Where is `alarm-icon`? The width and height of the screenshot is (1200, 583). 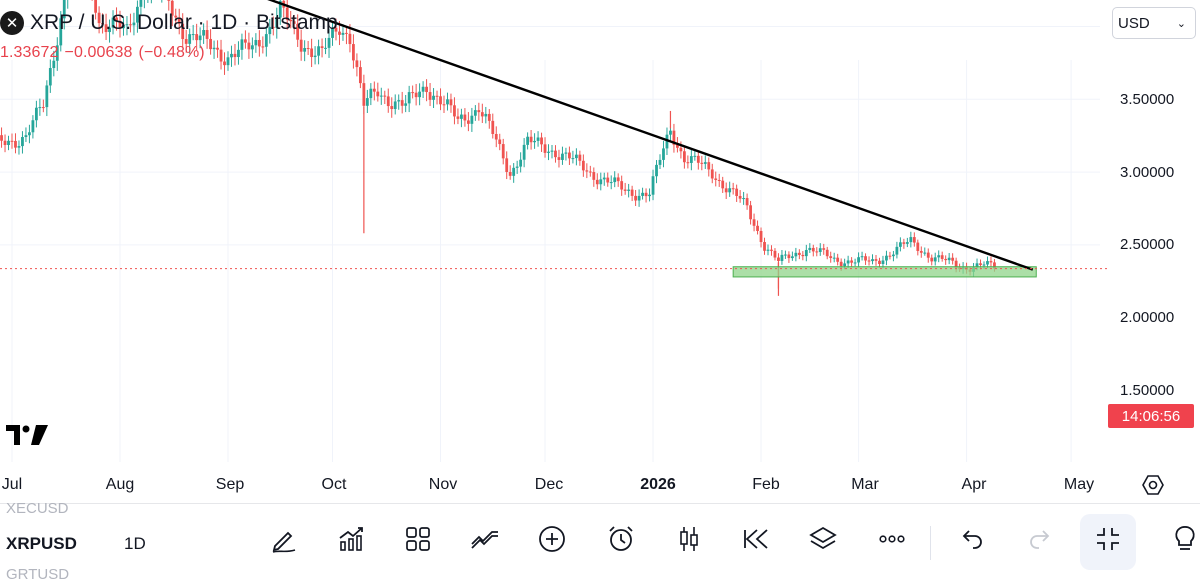
alarm-icon is located at coordinates (621, 539).